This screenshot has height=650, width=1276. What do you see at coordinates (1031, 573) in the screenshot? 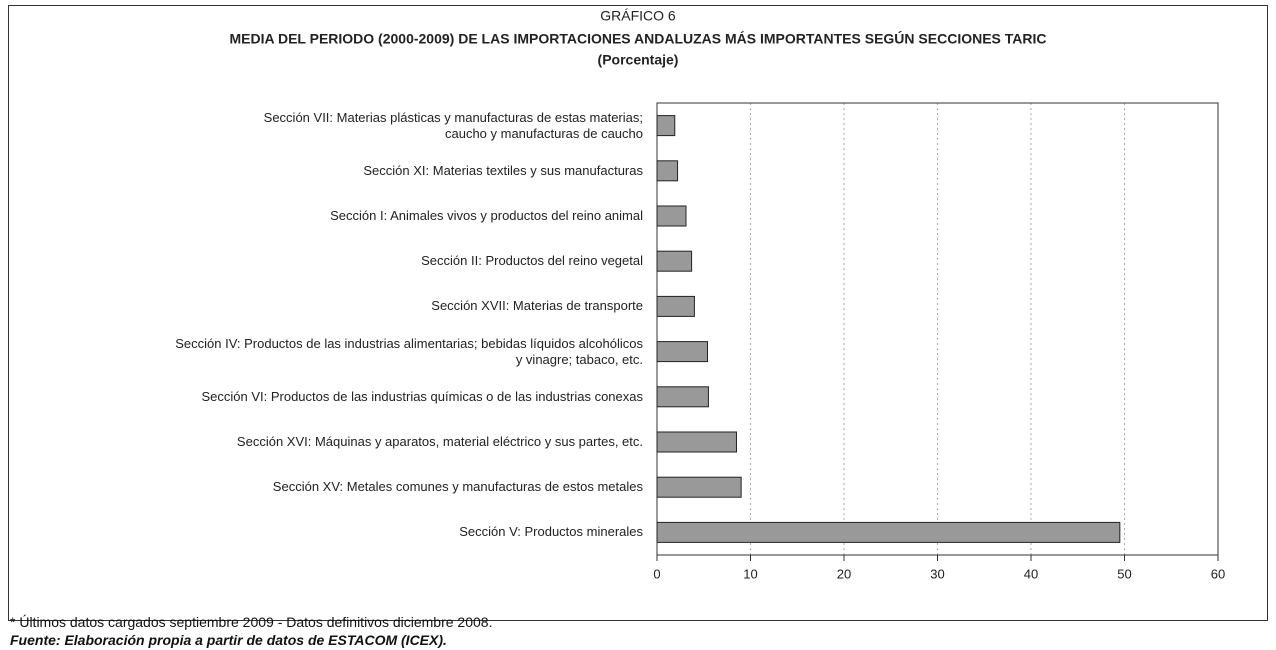
I see `x-tick-label: 40` at bounding box center [1031, 573].